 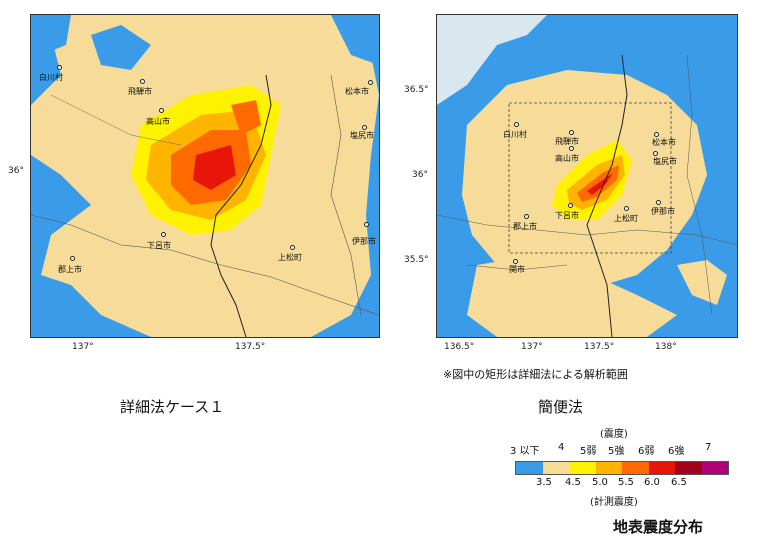 I want to click on legend-bottom-label: (計測震度), so click(x=614, y=502).